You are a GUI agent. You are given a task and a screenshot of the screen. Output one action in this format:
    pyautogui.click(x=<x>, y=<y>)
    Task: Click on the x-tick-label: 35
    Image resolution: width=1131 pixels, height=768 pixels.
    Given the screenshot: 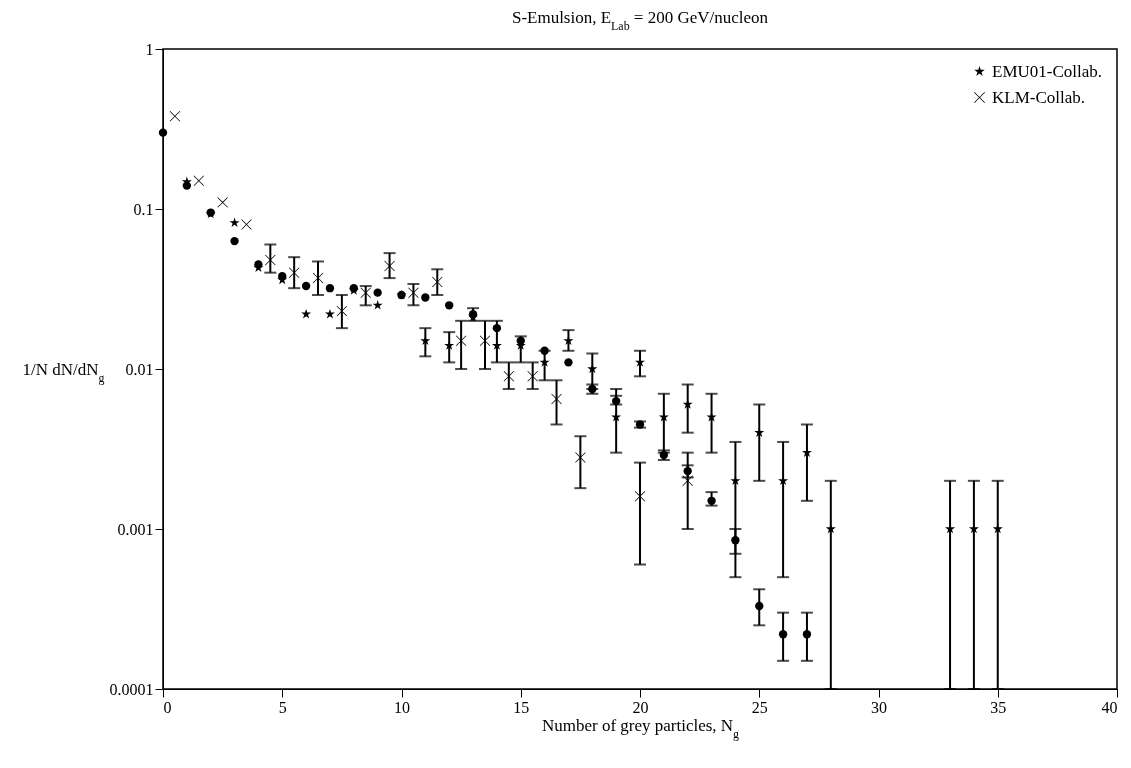 What is the action you would take?
    pyautogui.click(x=998, y=707)
    